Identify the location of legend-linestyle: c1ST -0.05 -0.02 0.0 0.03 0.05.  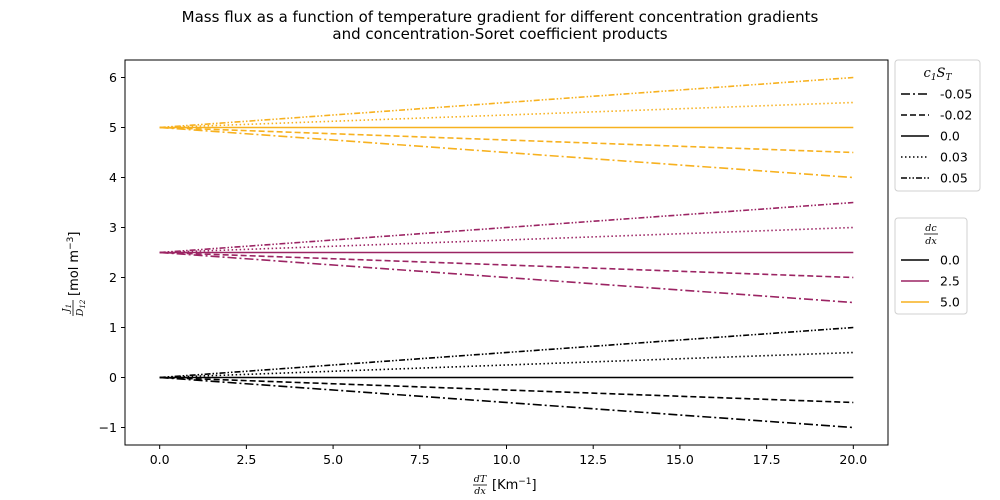
(937, 125).